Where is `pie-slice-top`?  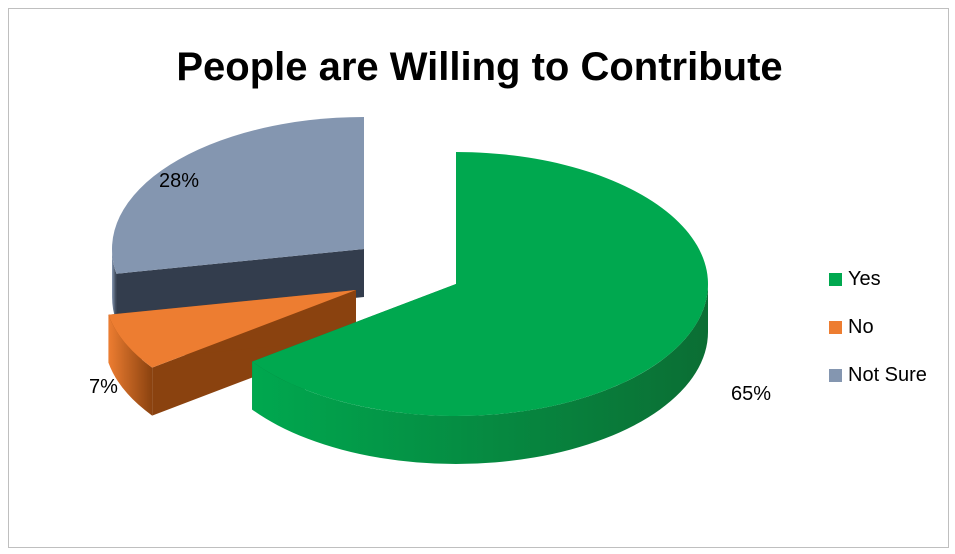
pie-slice-top is located at coordinates (238, 195).